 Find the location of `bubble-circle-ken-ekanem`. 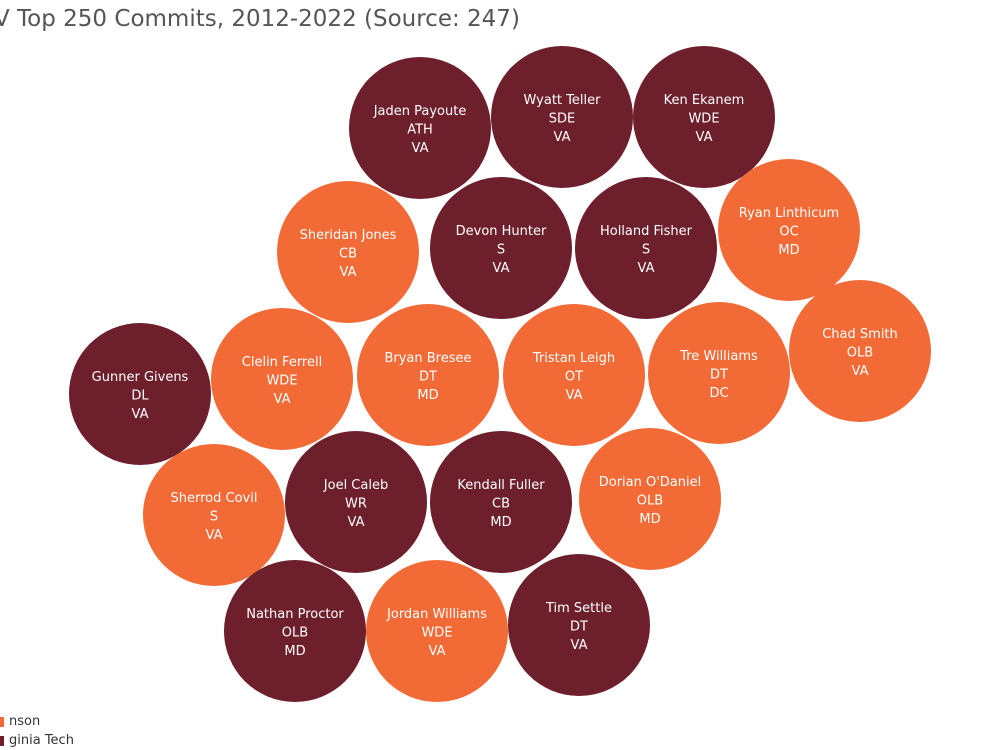

bubble-circle-ken-ekanem is located at coordinates (704, 117).